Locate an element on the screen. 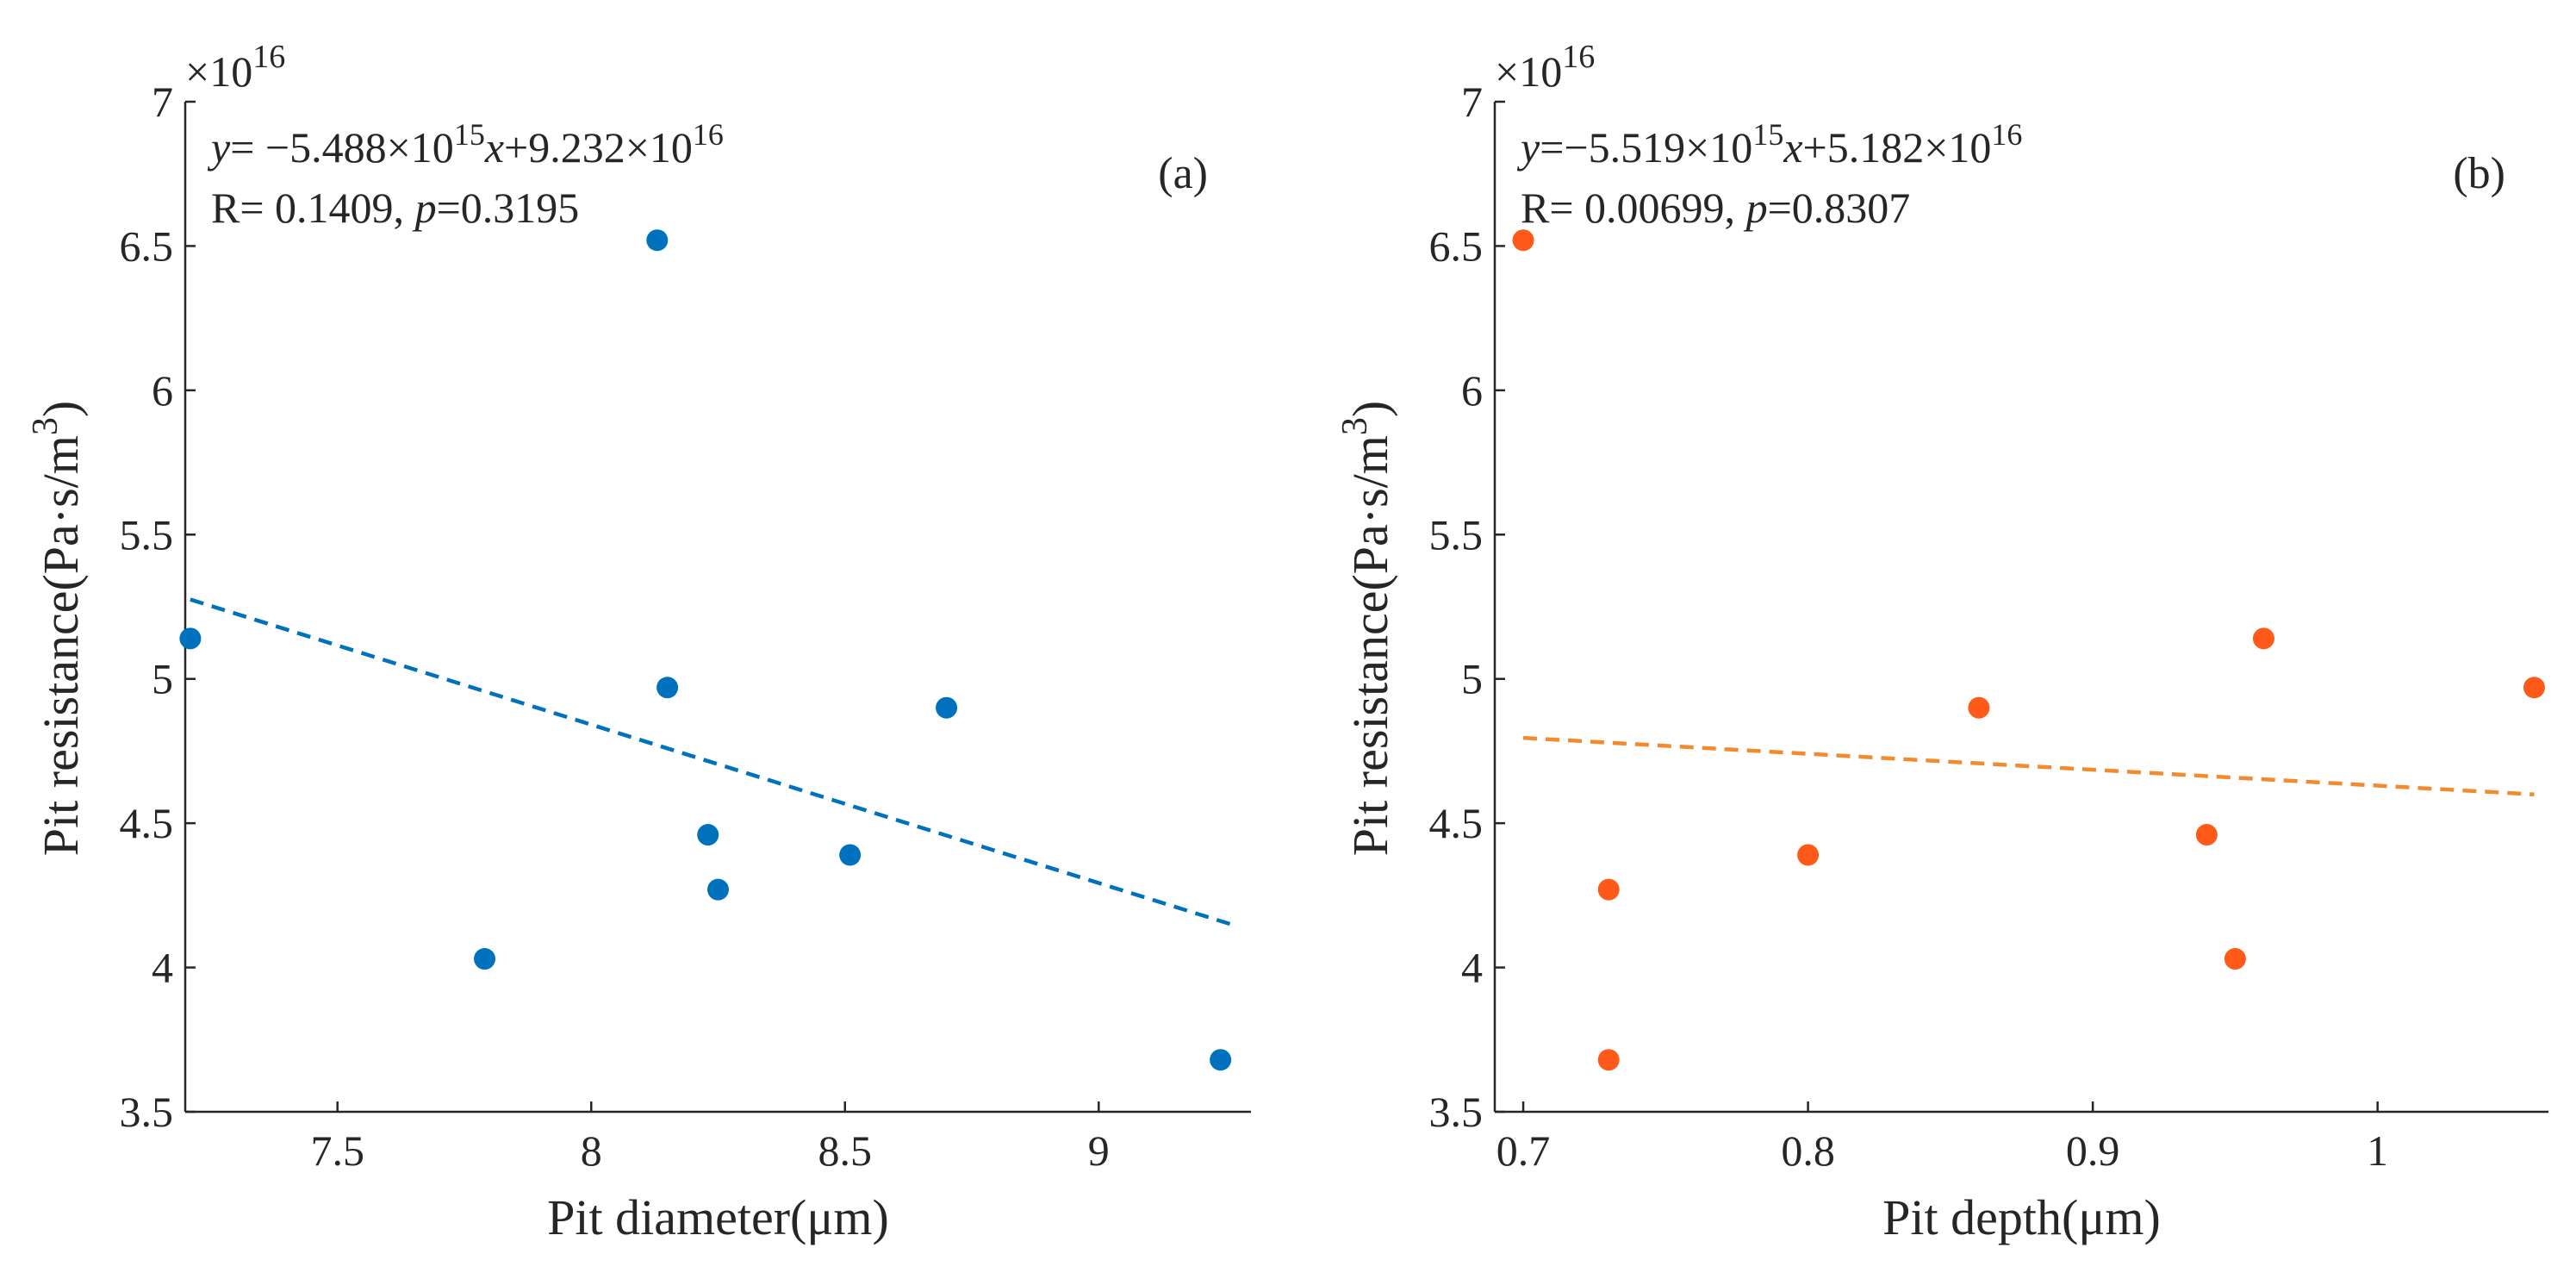  regression-equation: y= −5.488×1015x+9.232×1016 is located at coordinates (465, 145).